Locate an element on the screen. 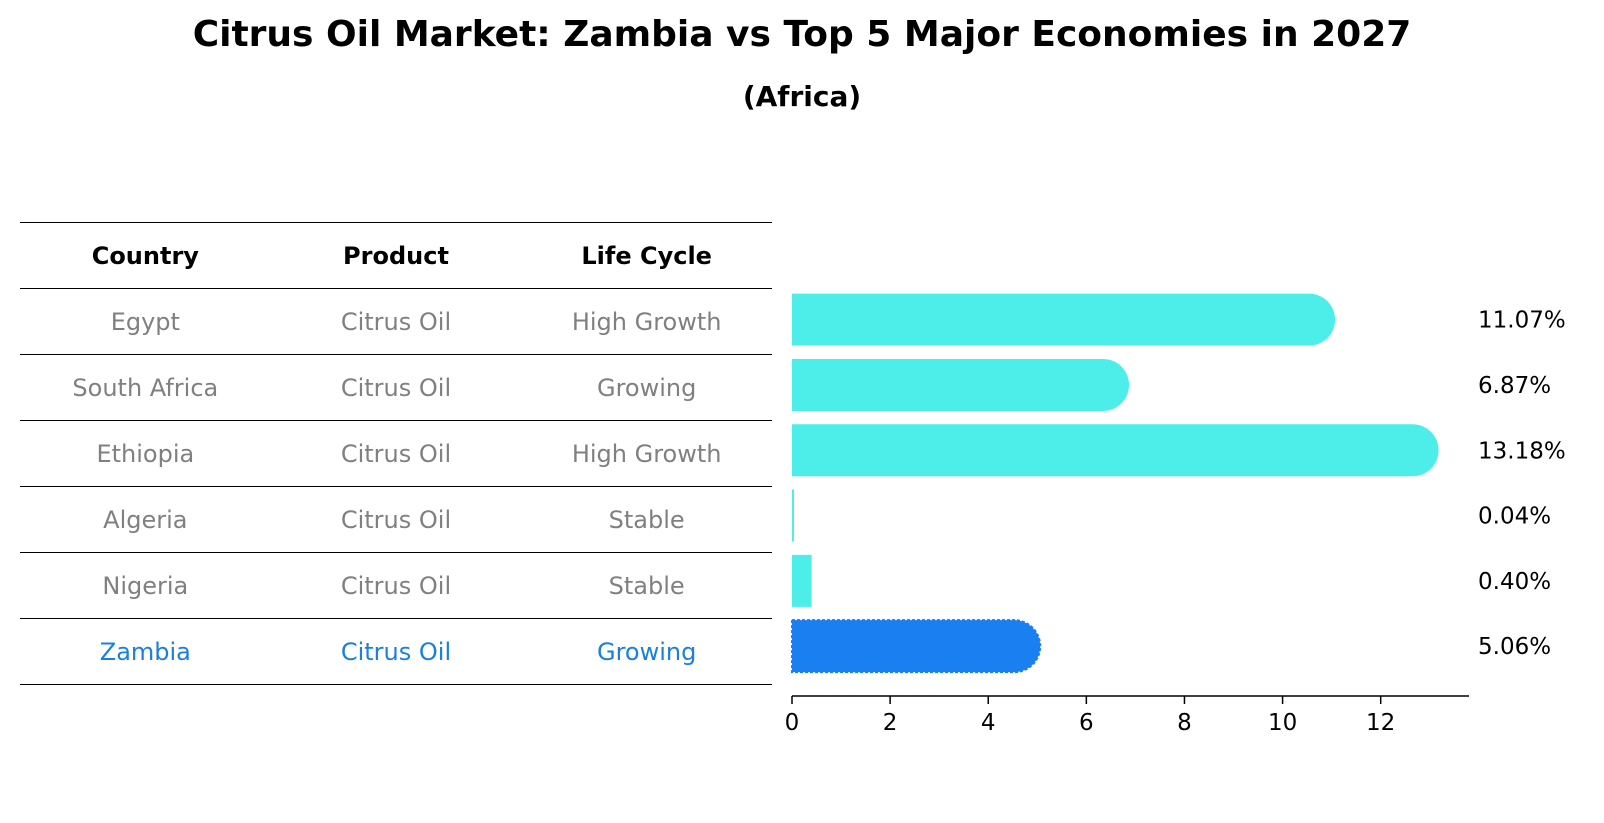 The height and width of the screenshot is (823, 1604). table-row: Nigeria Citrus Oil Stable is located at coordinates (396, 585).